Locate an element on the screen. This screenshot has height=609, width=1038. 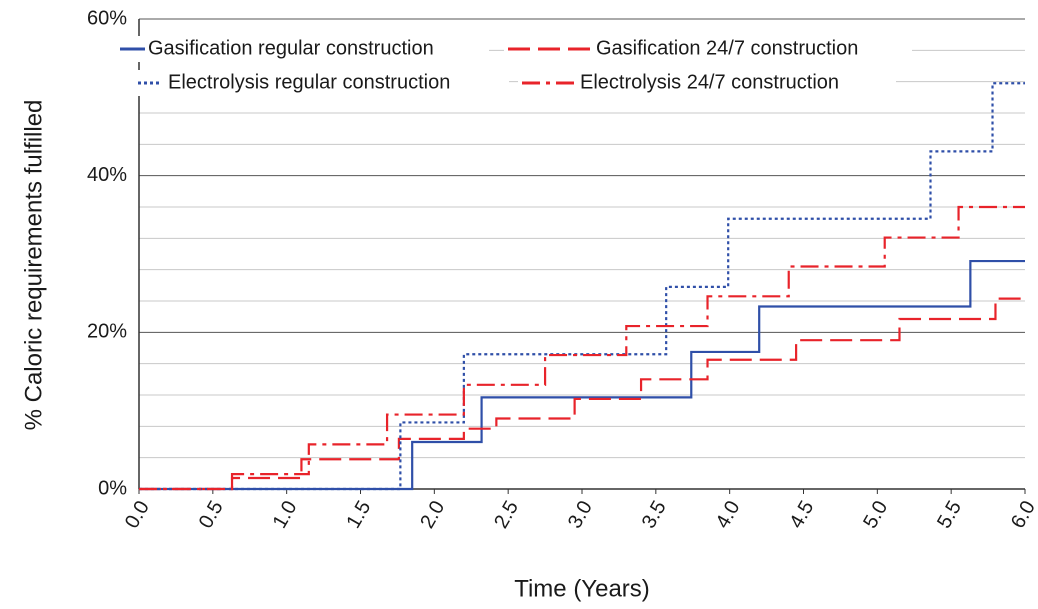
y-tick-label: 20% is located at coordinates (107, 332).